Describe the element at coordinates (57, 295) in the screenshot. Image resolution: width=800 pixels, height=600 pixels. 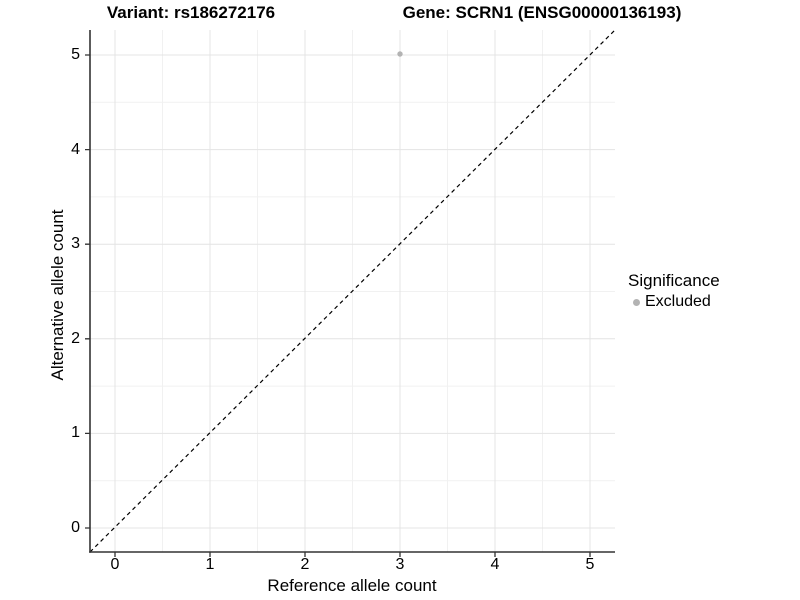
I see `y-axis-title: Alternative allele count` at that location.